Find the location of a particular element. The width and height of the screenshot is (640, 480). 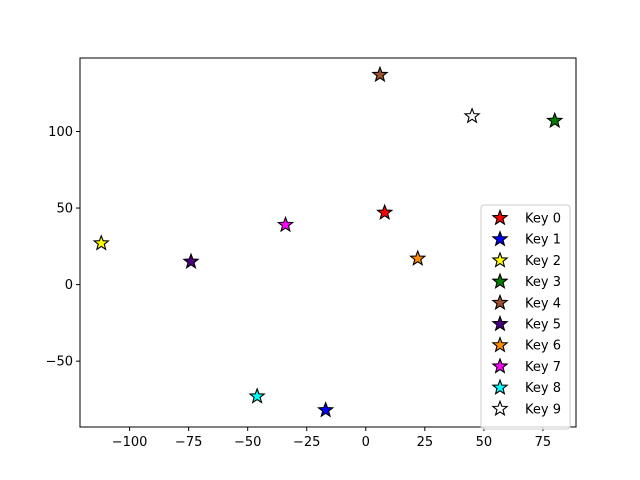

legend-label-key-4: Key 4 is located at coordinates (543, 303).